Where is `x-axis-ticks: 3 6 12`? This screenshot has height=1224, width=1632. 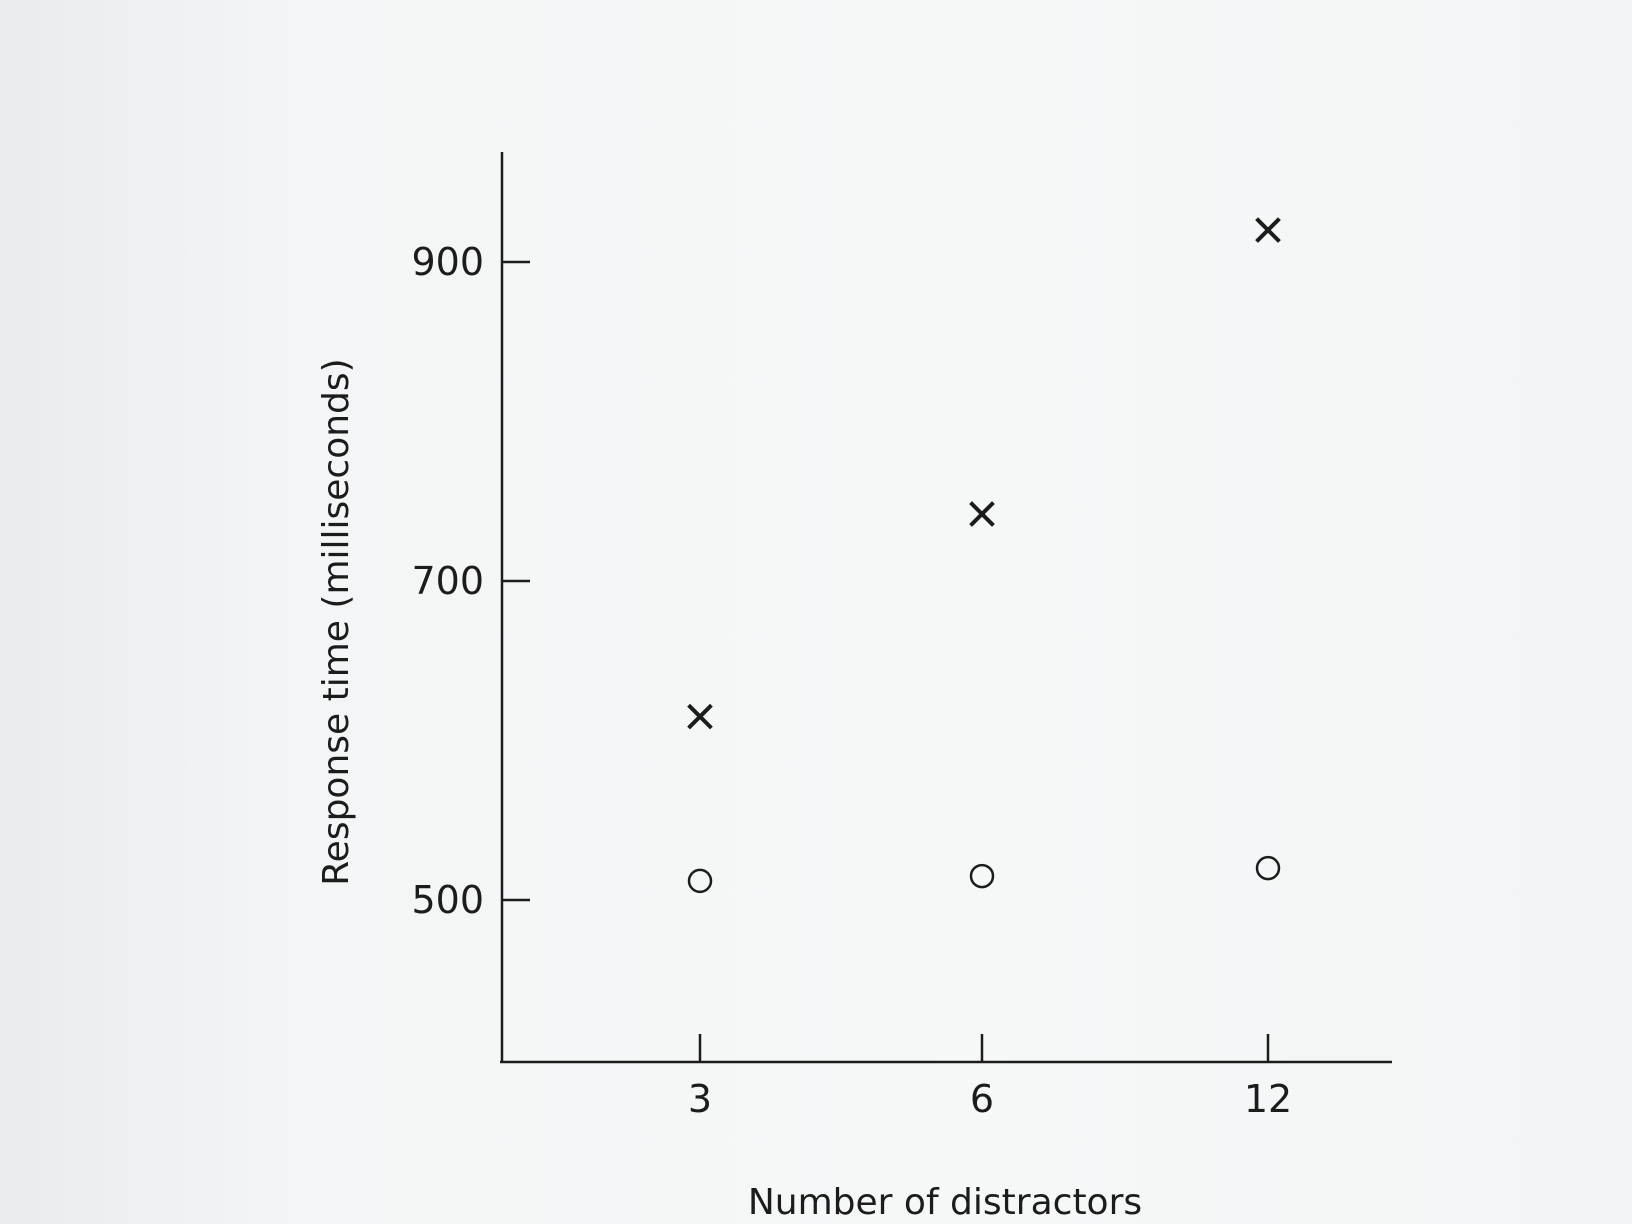 x-axis-ticks: 3 6 12 is located at coordinates (990, 1077).